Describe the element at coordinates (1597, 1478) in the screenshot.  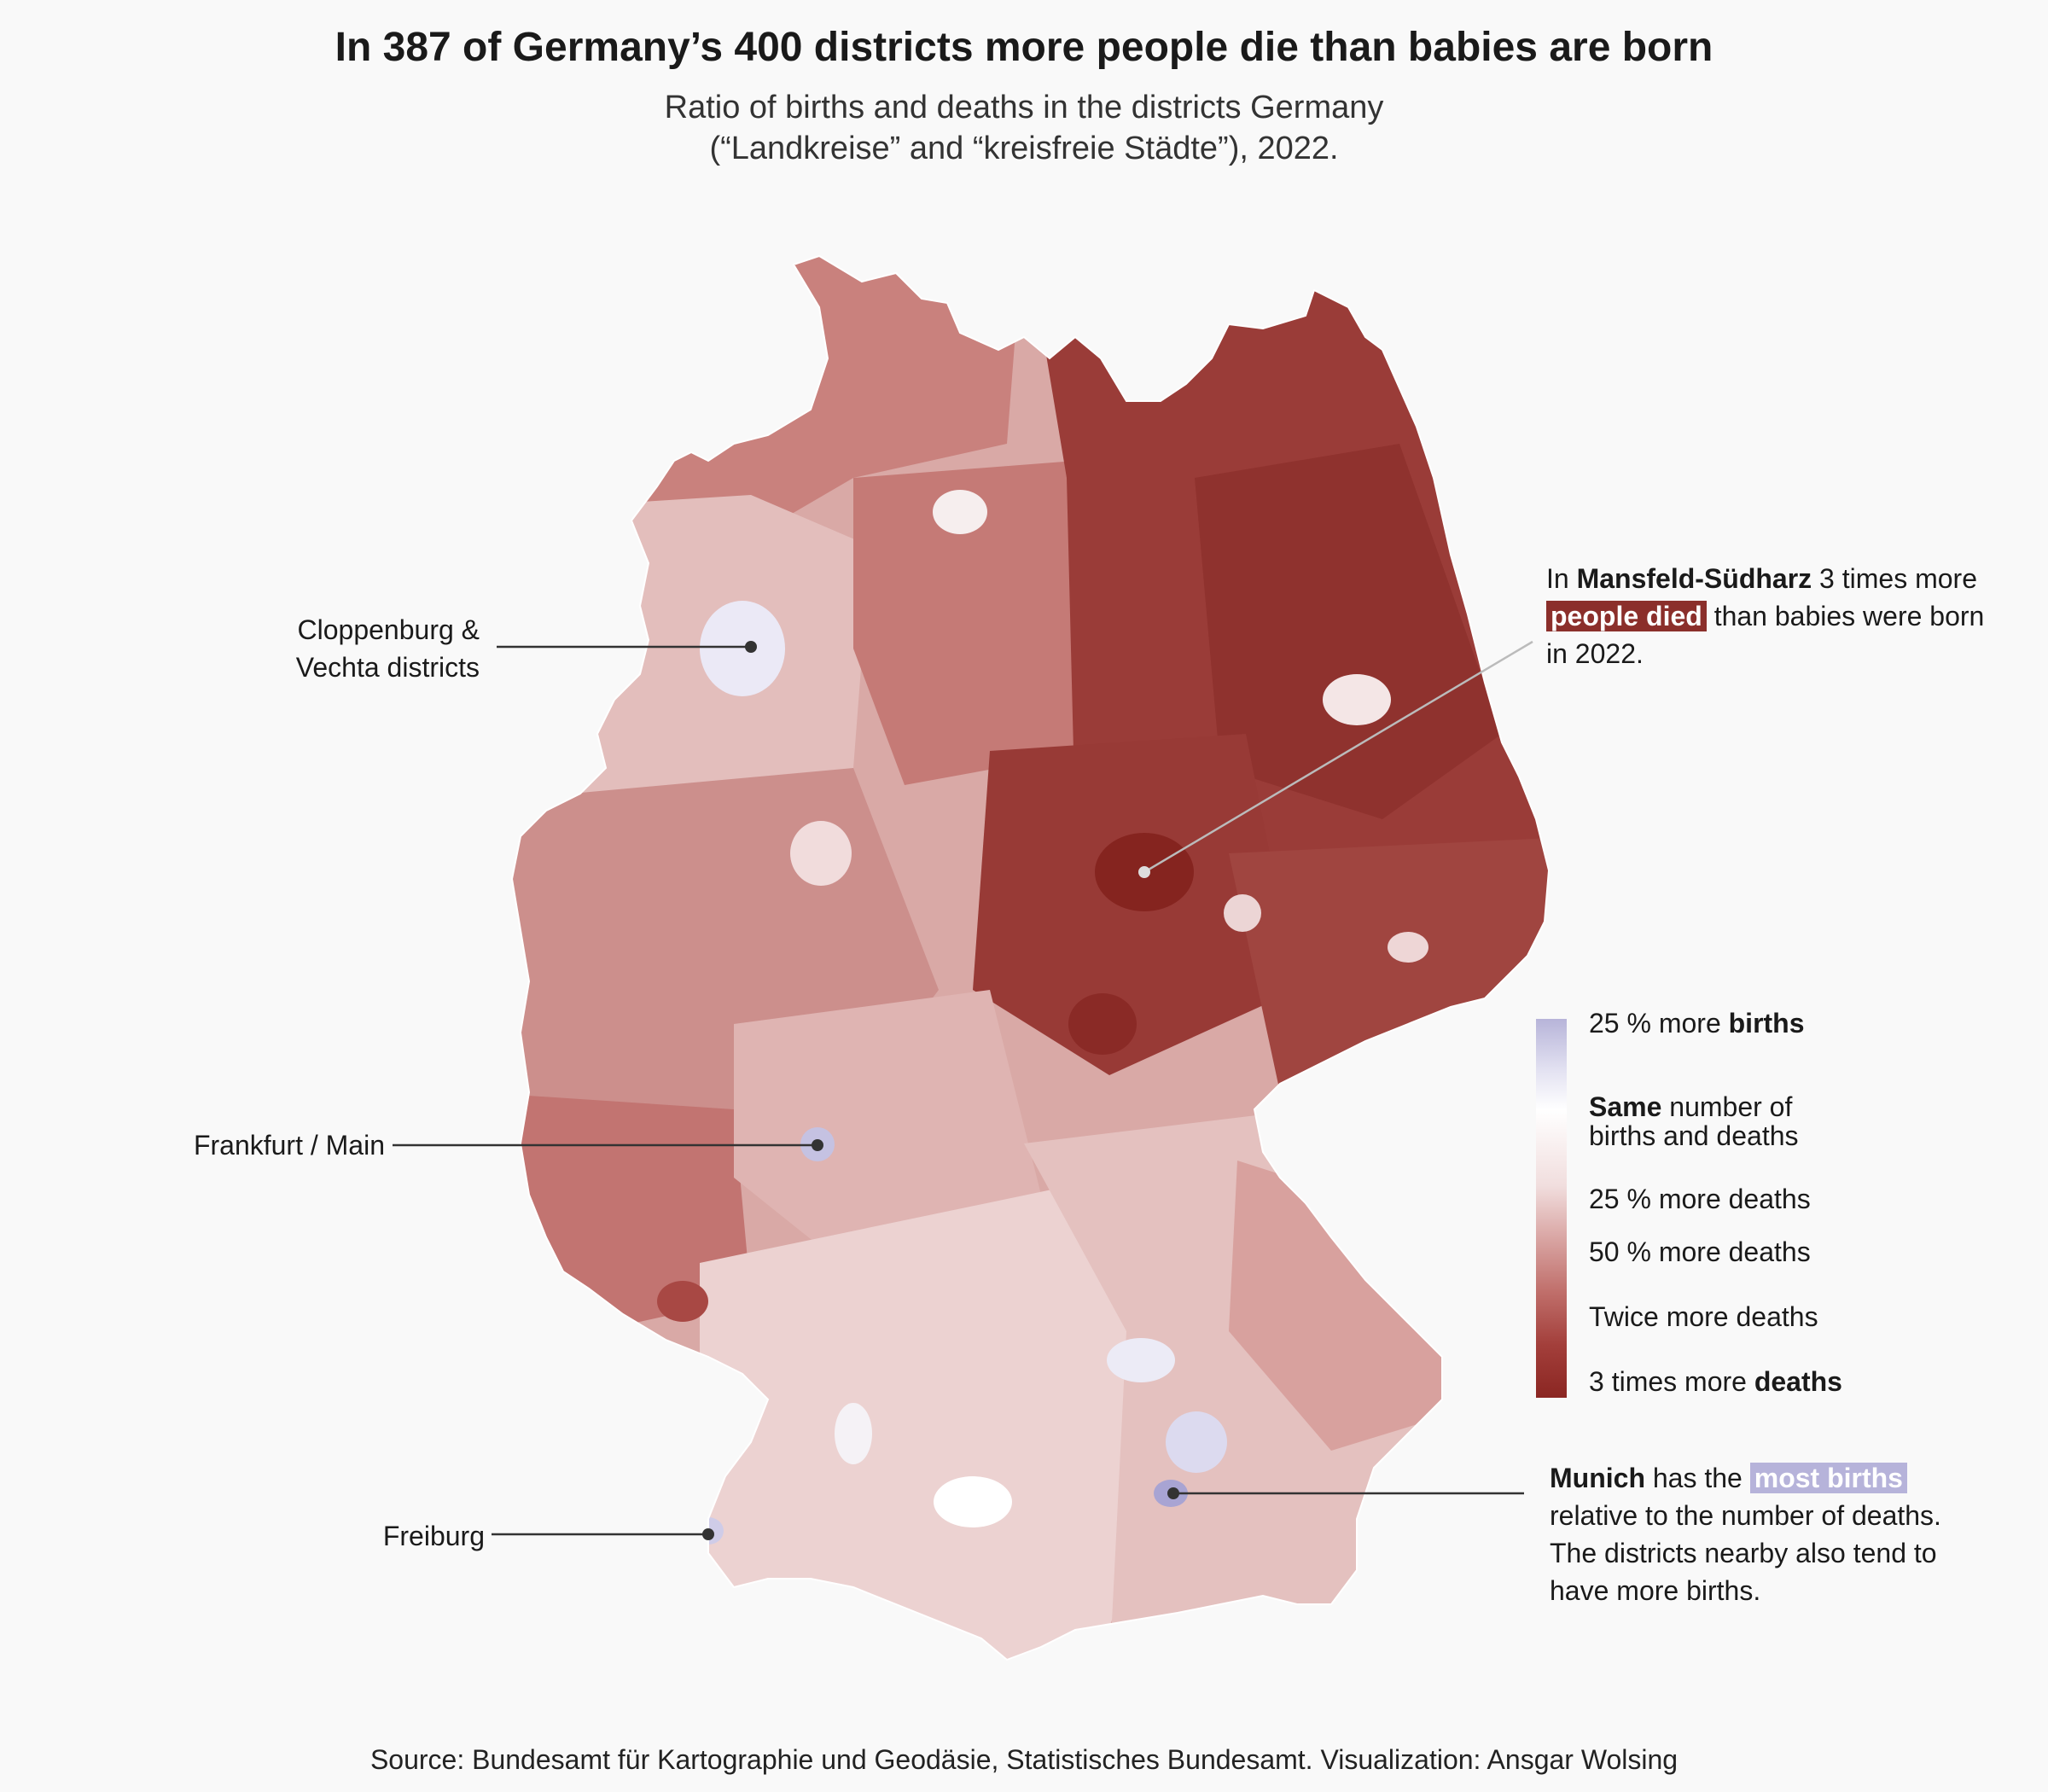
I see `munich-city-name: Munich` at that location.